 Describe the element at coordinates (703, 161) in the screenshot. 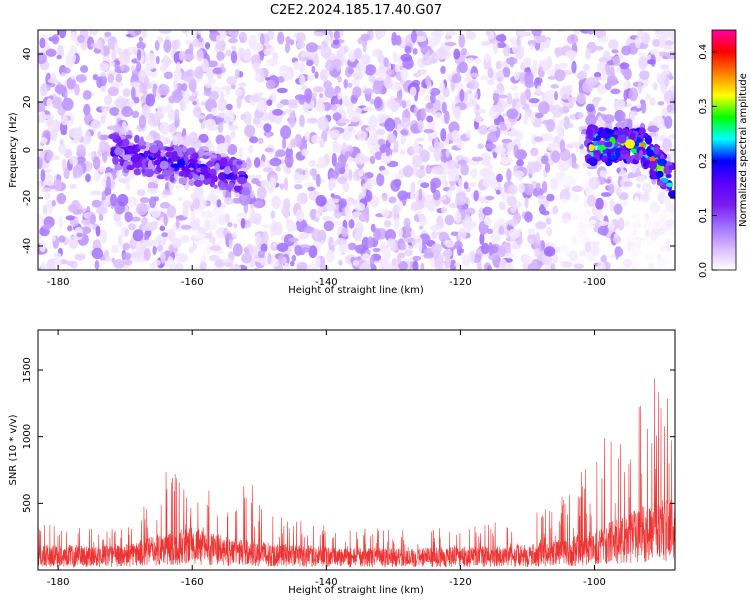

I see `colorbar-tick-label: 0.2` at that location.